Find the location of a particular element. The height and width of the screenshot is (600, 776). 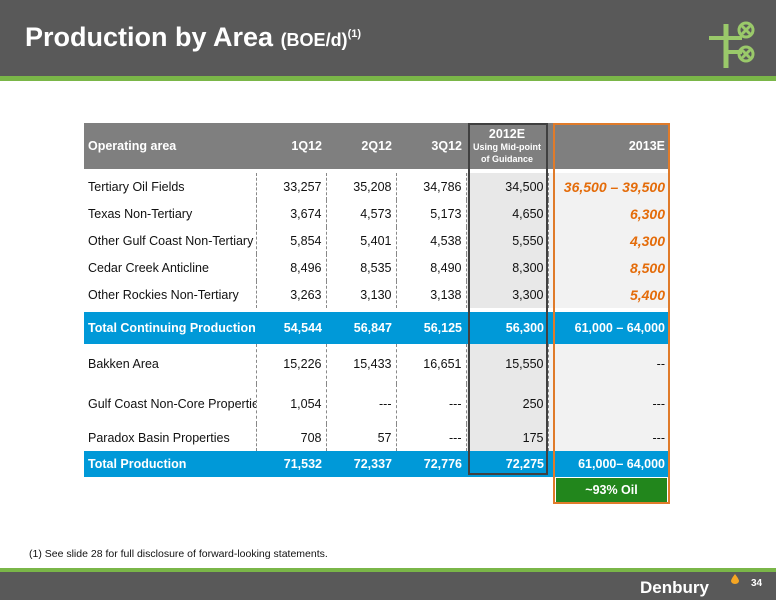

row-1q12: 33,257 is located at coordinates (290, 186).